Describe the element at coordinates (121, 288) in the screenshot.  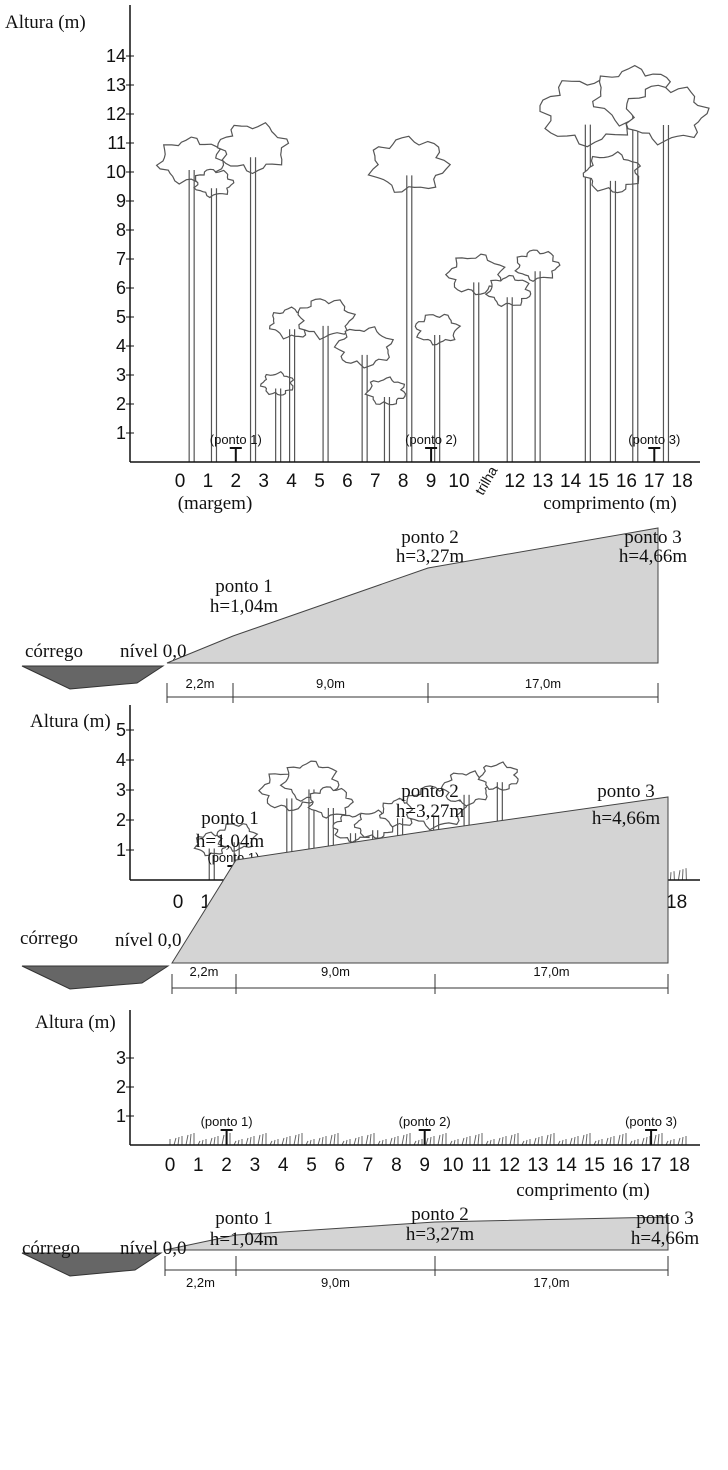
I see `y-tick-label: 6` at that location.